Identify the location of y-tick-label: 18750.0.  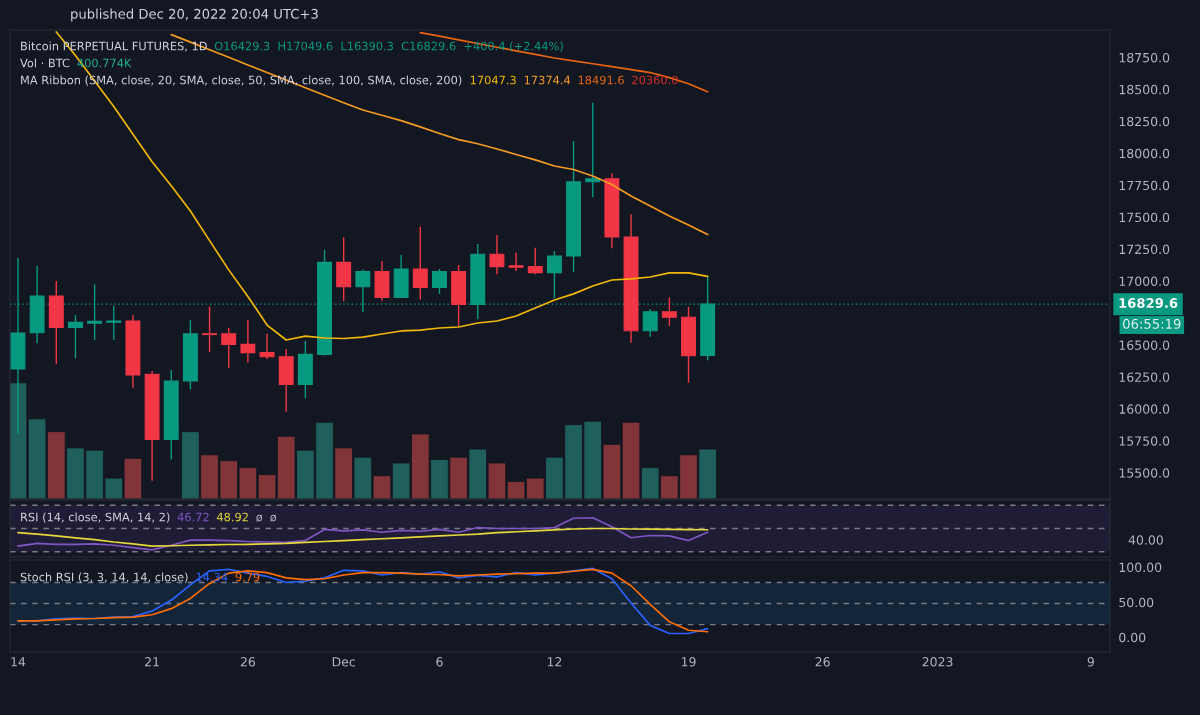
(1144, 57).